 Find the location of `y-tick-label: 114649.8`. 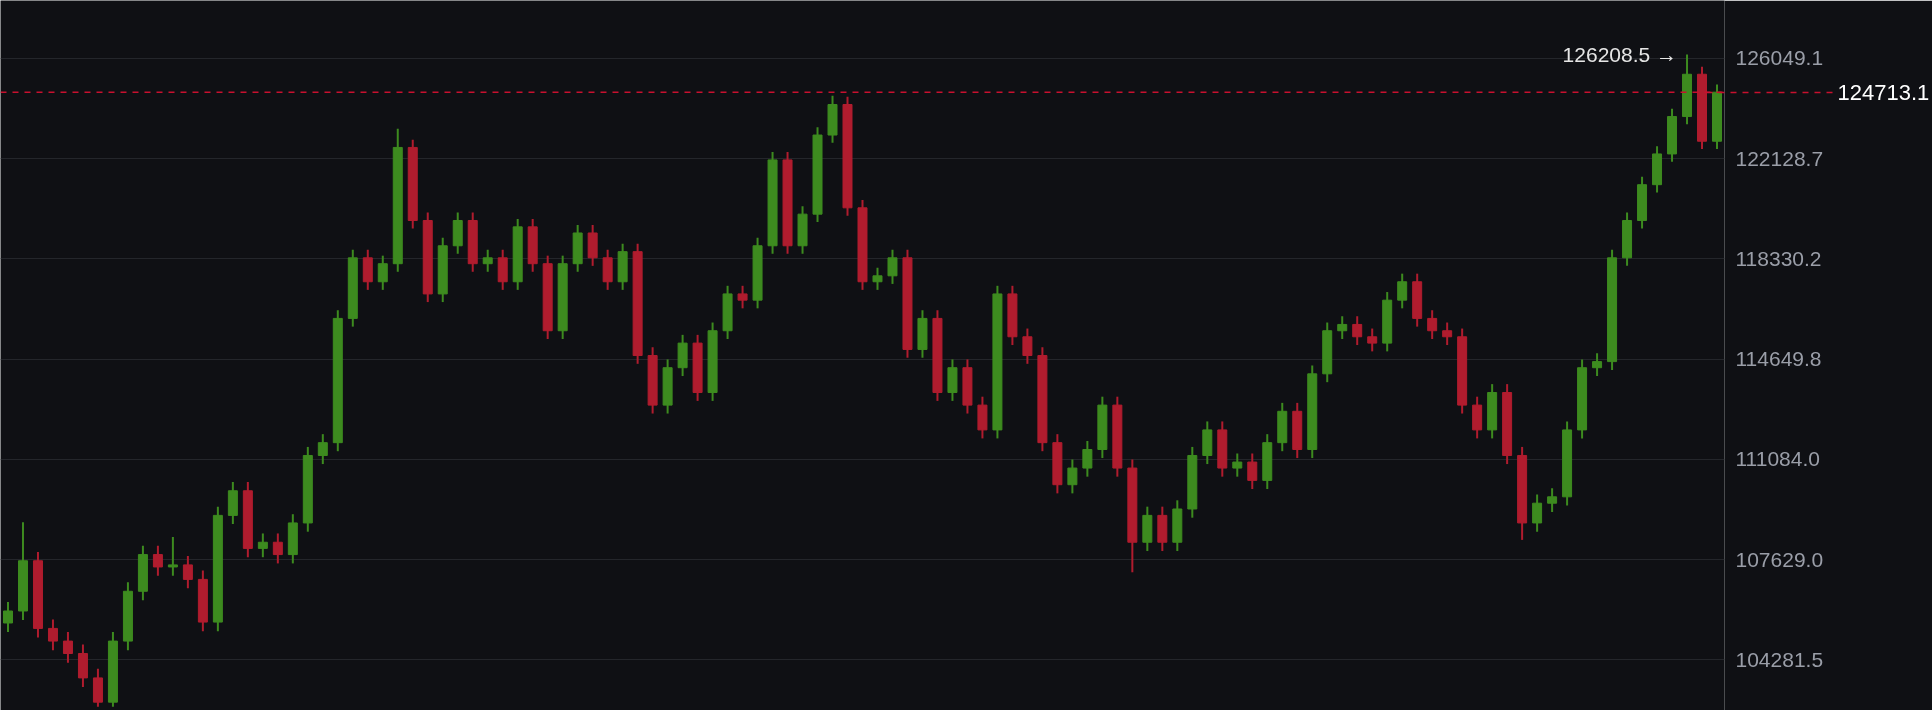

y-tick-label: 114649.8 is located at coordinates (1778, 359).